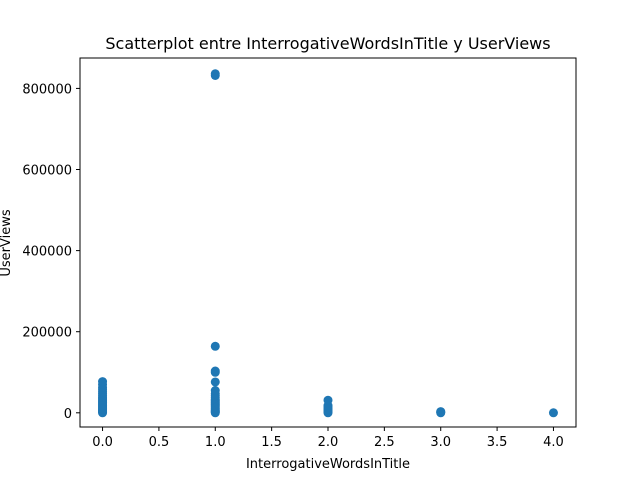  What do you see at coordinates (7, 242) in the screenshot?
I see `y-axis-label: UserViews` at bounding box center [7, 242].